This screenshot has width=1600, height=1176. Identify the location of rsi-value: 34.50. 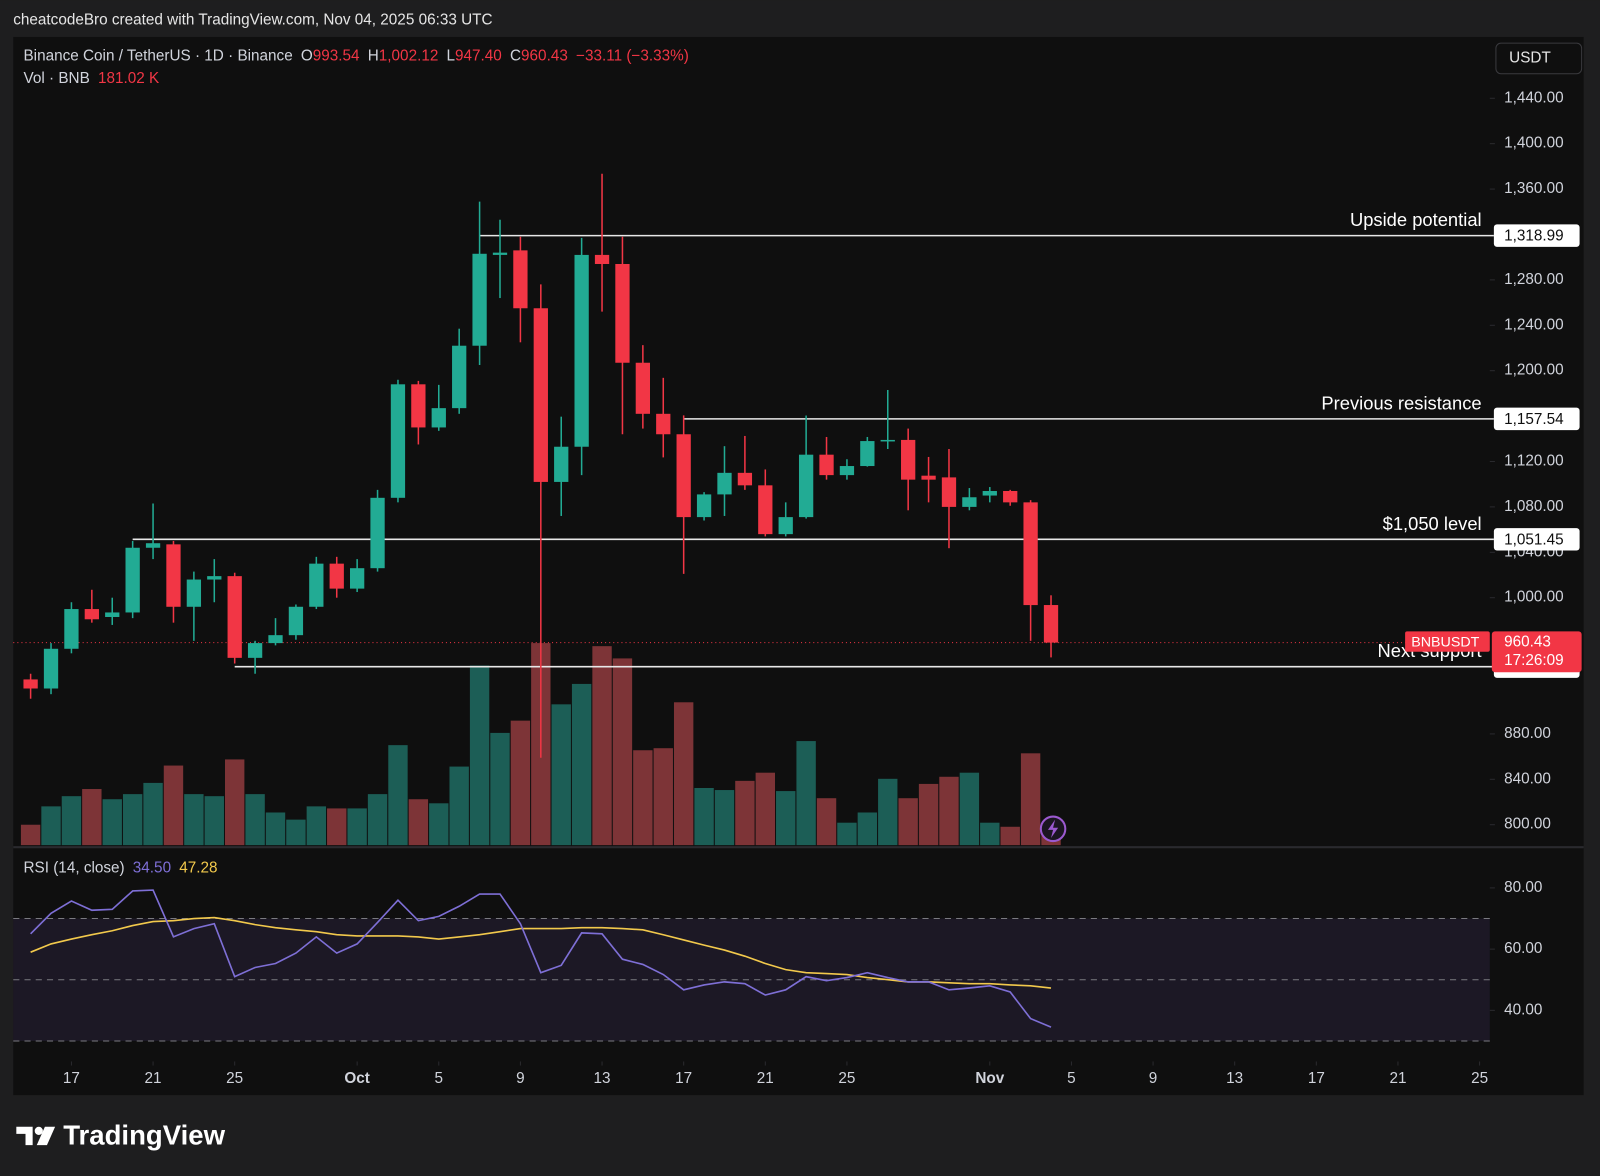
(152, 868).